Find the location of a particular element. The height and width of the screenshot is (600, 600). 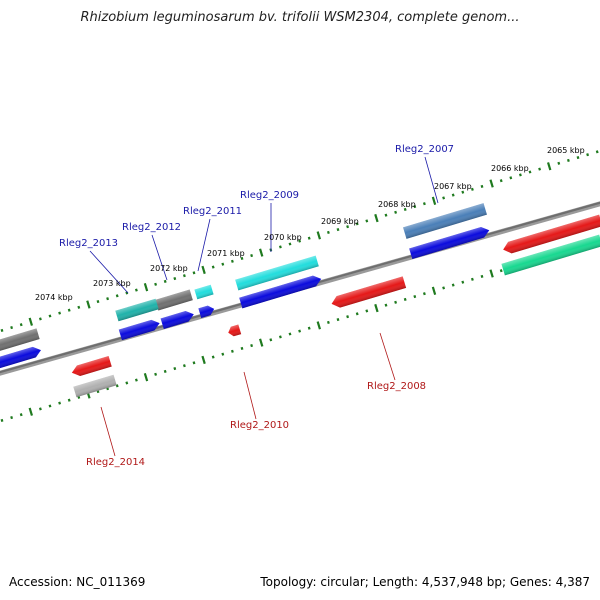

gene-label-rleg2_2008: Rleg2_2008 is located at coordinates (396, 386).